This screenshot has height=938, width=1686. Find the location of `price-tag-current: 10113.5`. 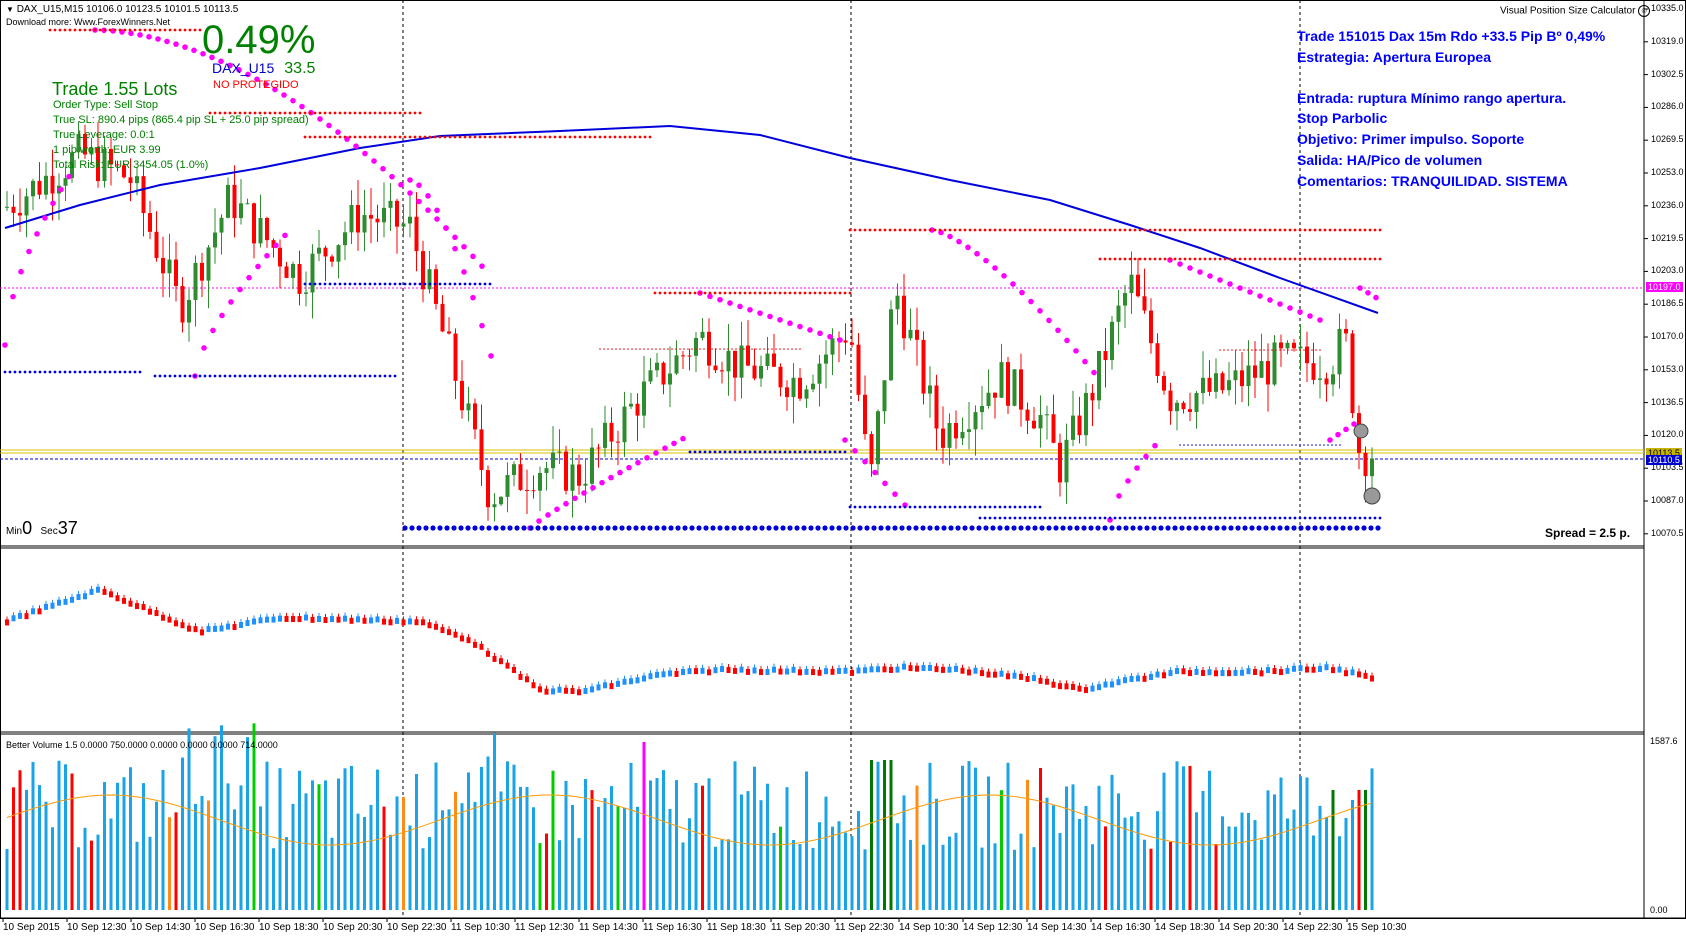

price-tag-current: 10113.5 is located at coordinates (1664, 453).